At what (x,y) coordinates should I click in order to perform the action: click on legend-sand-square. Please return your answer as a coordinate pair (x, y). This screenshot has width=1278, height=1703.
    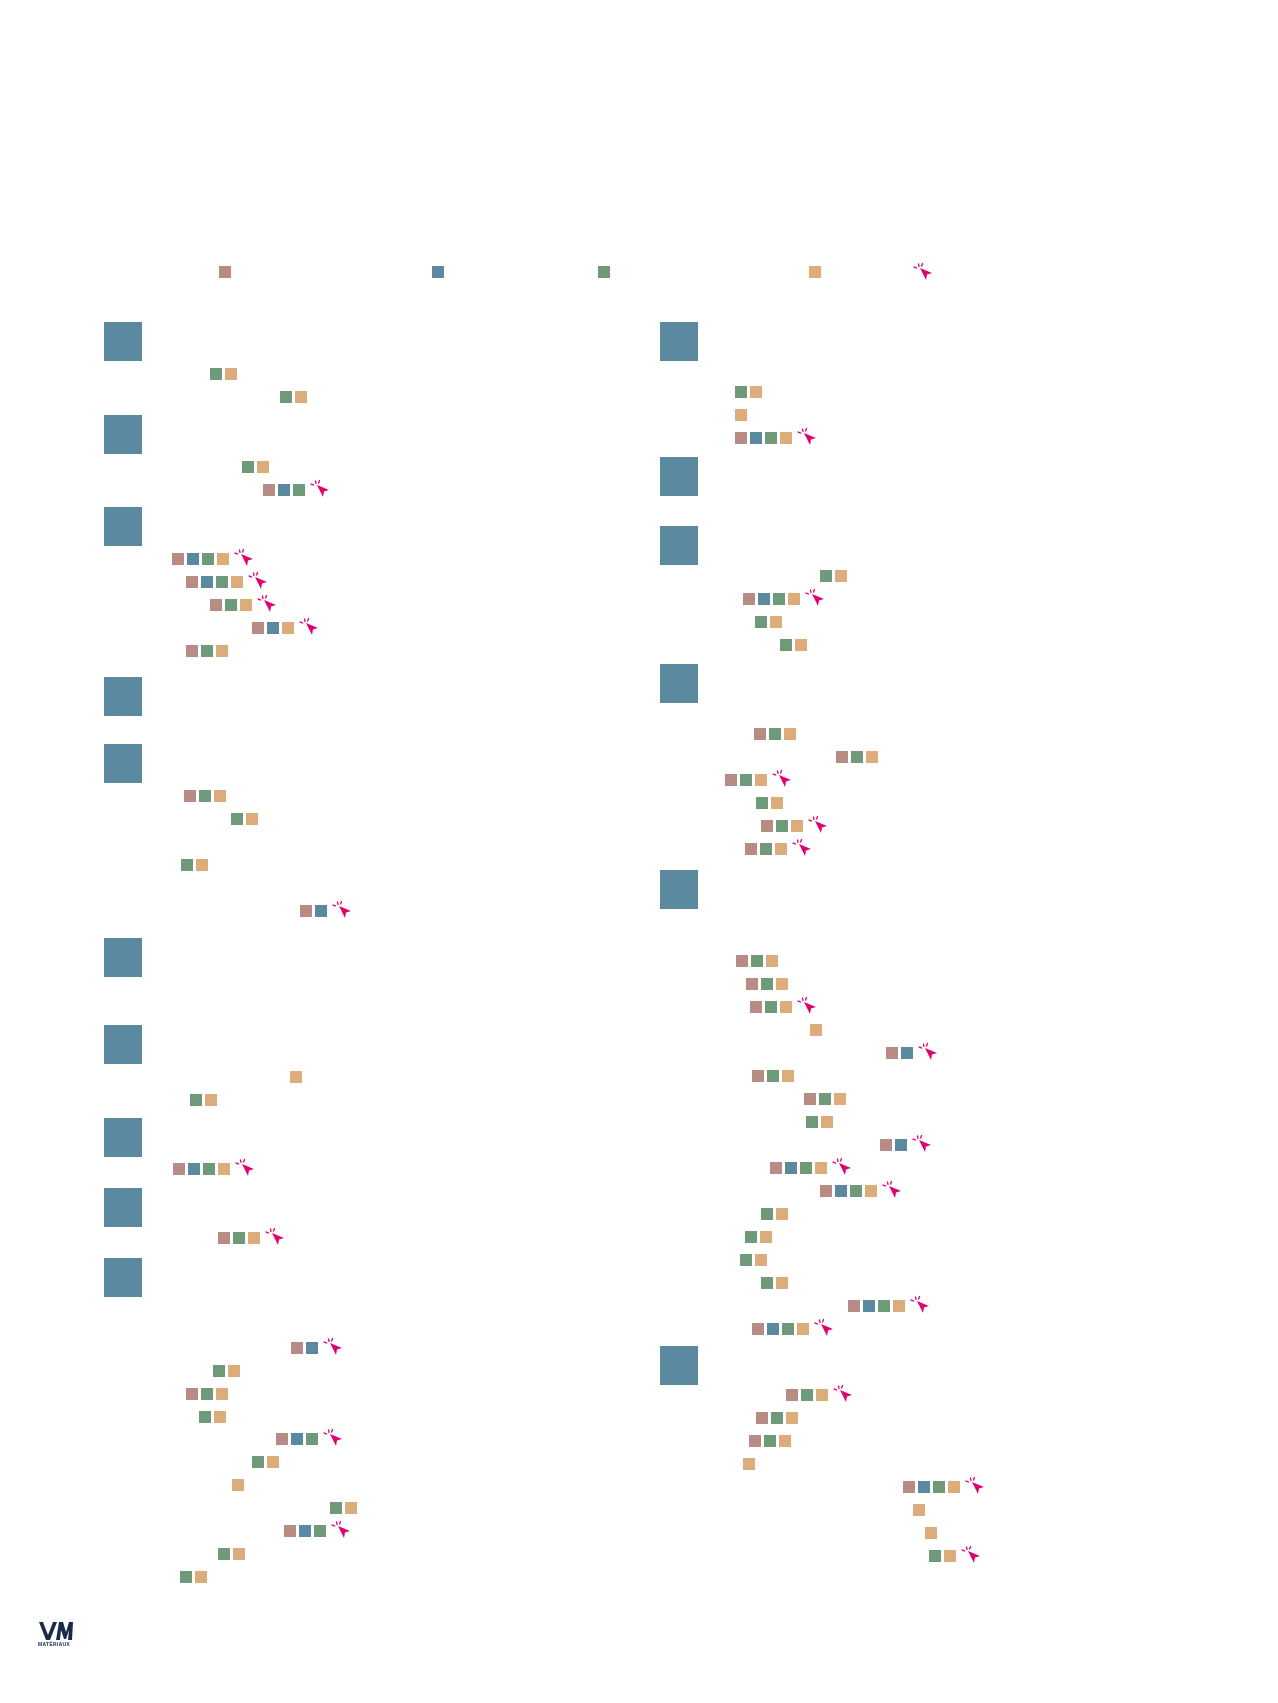
    Looking at the image, I should click on (815, 272).